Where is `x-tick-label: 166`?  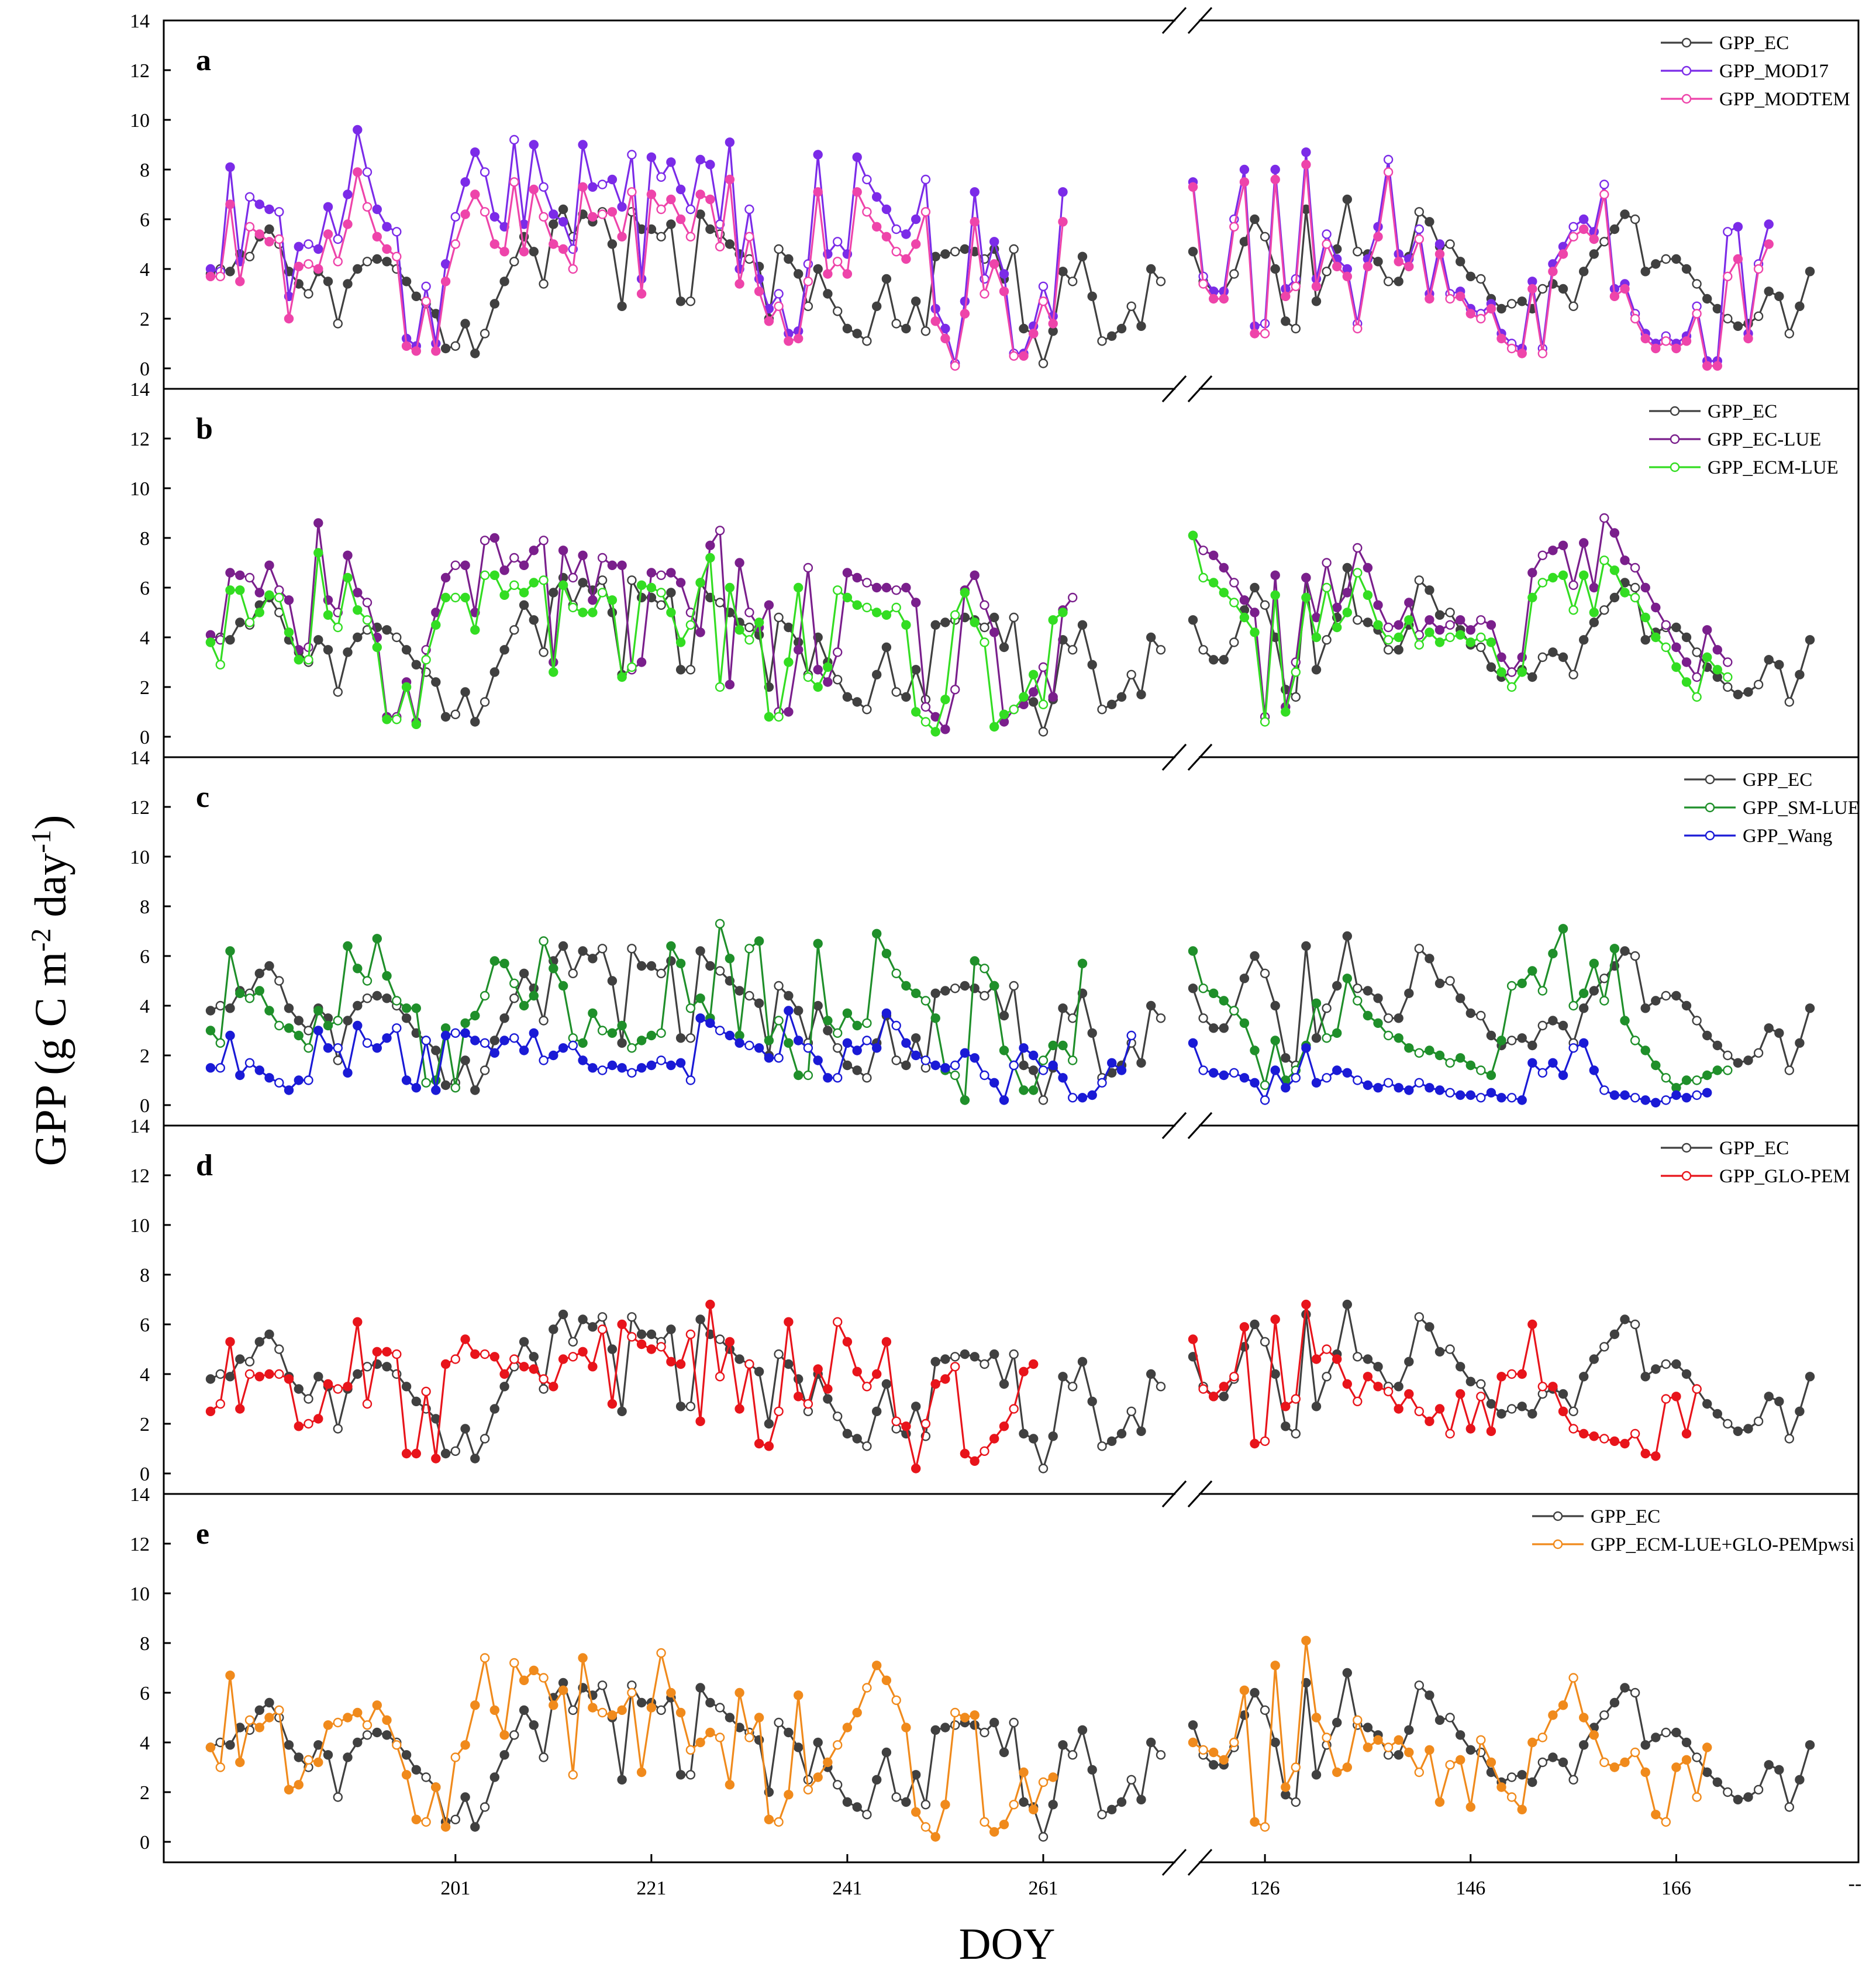 x-tick-label: 166 is located at coordinates (1676, 1888).